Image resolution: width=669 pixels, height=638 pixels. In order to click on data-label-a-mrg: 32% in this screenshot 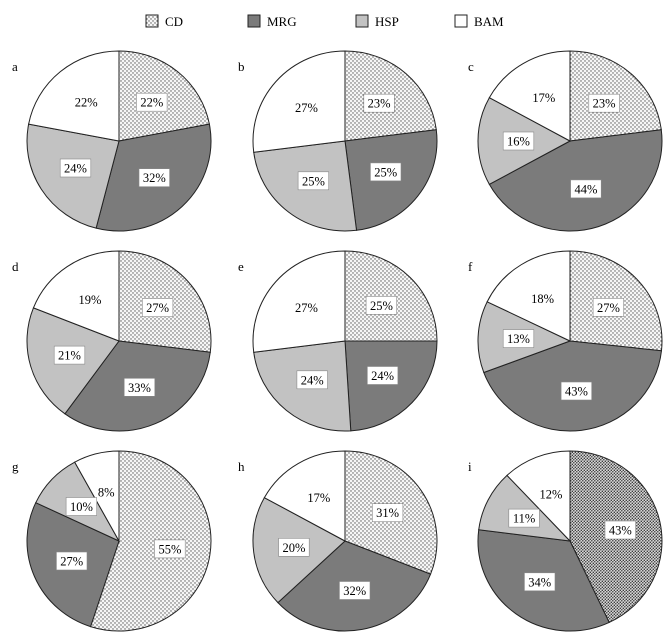, I will do `click(154, 177)`.